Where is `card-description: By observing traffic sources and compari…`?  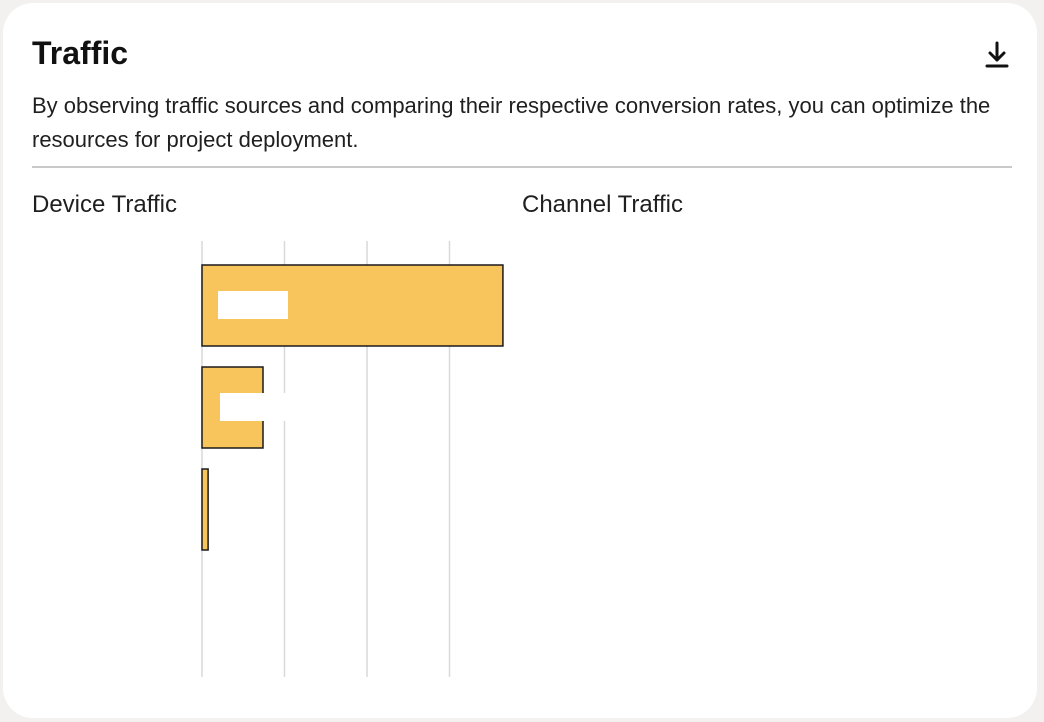 card-description: By observing traffic sources and compari… is located at coordinates (511, 122).